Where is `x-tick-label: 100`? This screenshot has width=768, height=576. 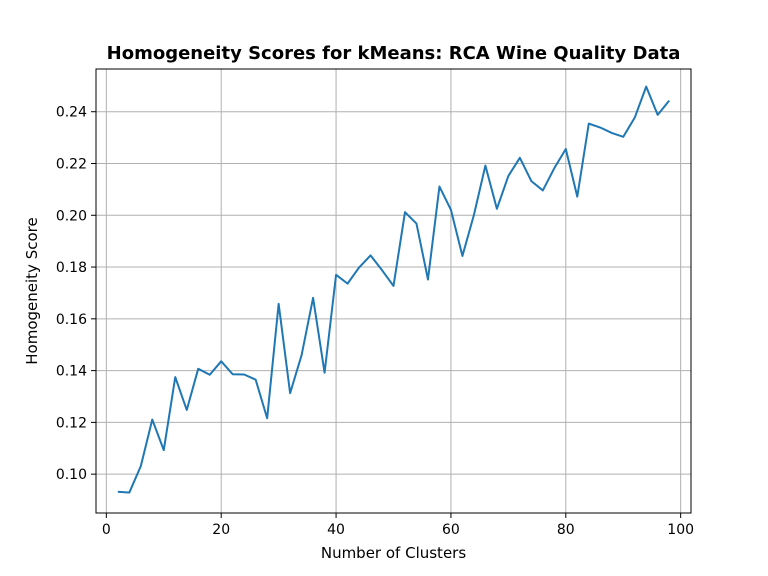
x-tick-label: 100 is located at coordinates (680, 530).